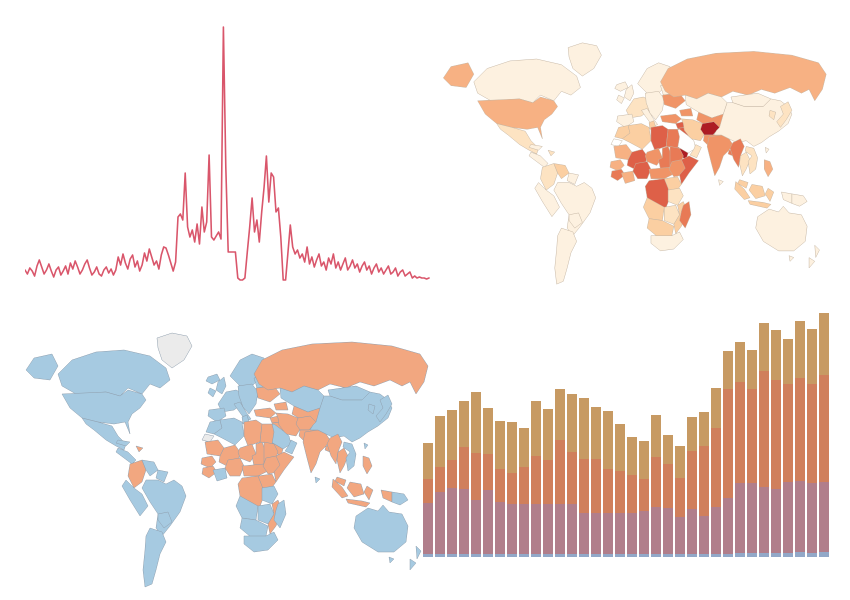 The image size is (850, 600). What do you see at coordinates (572, 478) in the screenshot?
I see `bar-13-orange` at bounding box center [572, 478].